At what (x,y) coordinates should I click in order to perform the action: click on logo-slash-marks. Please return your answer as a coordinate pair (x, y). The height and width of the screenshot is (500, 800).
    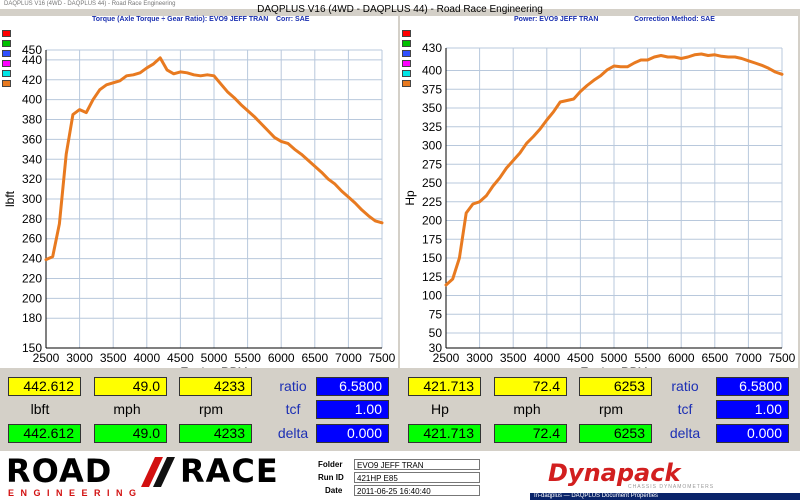
    Looking at the image, I should click on (158, 472).